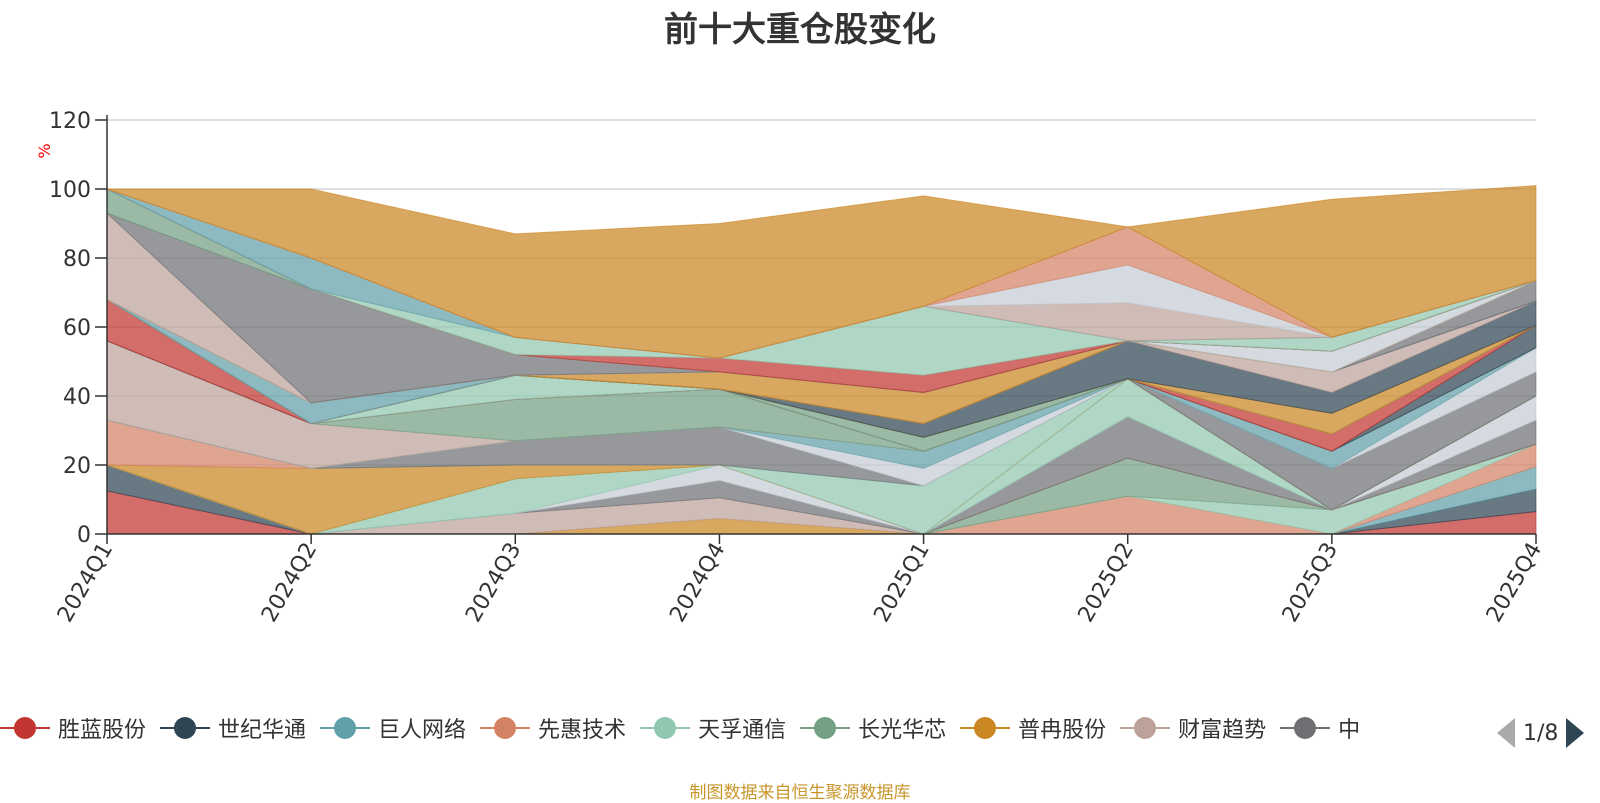 The width and height of the screenshot is (1600, 803). I want to click on legend-item: 长光华芯, so click(873, 728).